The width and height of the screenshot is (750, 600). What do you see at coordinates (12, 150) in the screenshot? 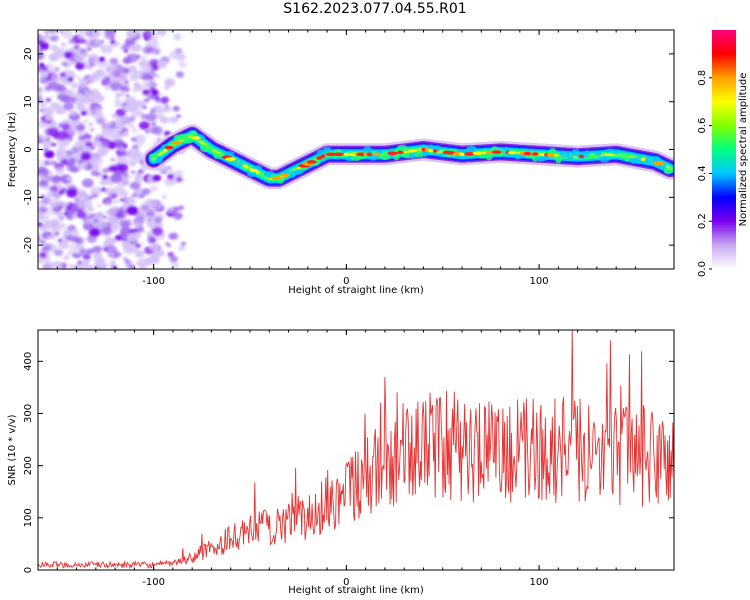
I see `heatmap-ylabel: Frequency (Hz)` at bounding box center [12, 150].